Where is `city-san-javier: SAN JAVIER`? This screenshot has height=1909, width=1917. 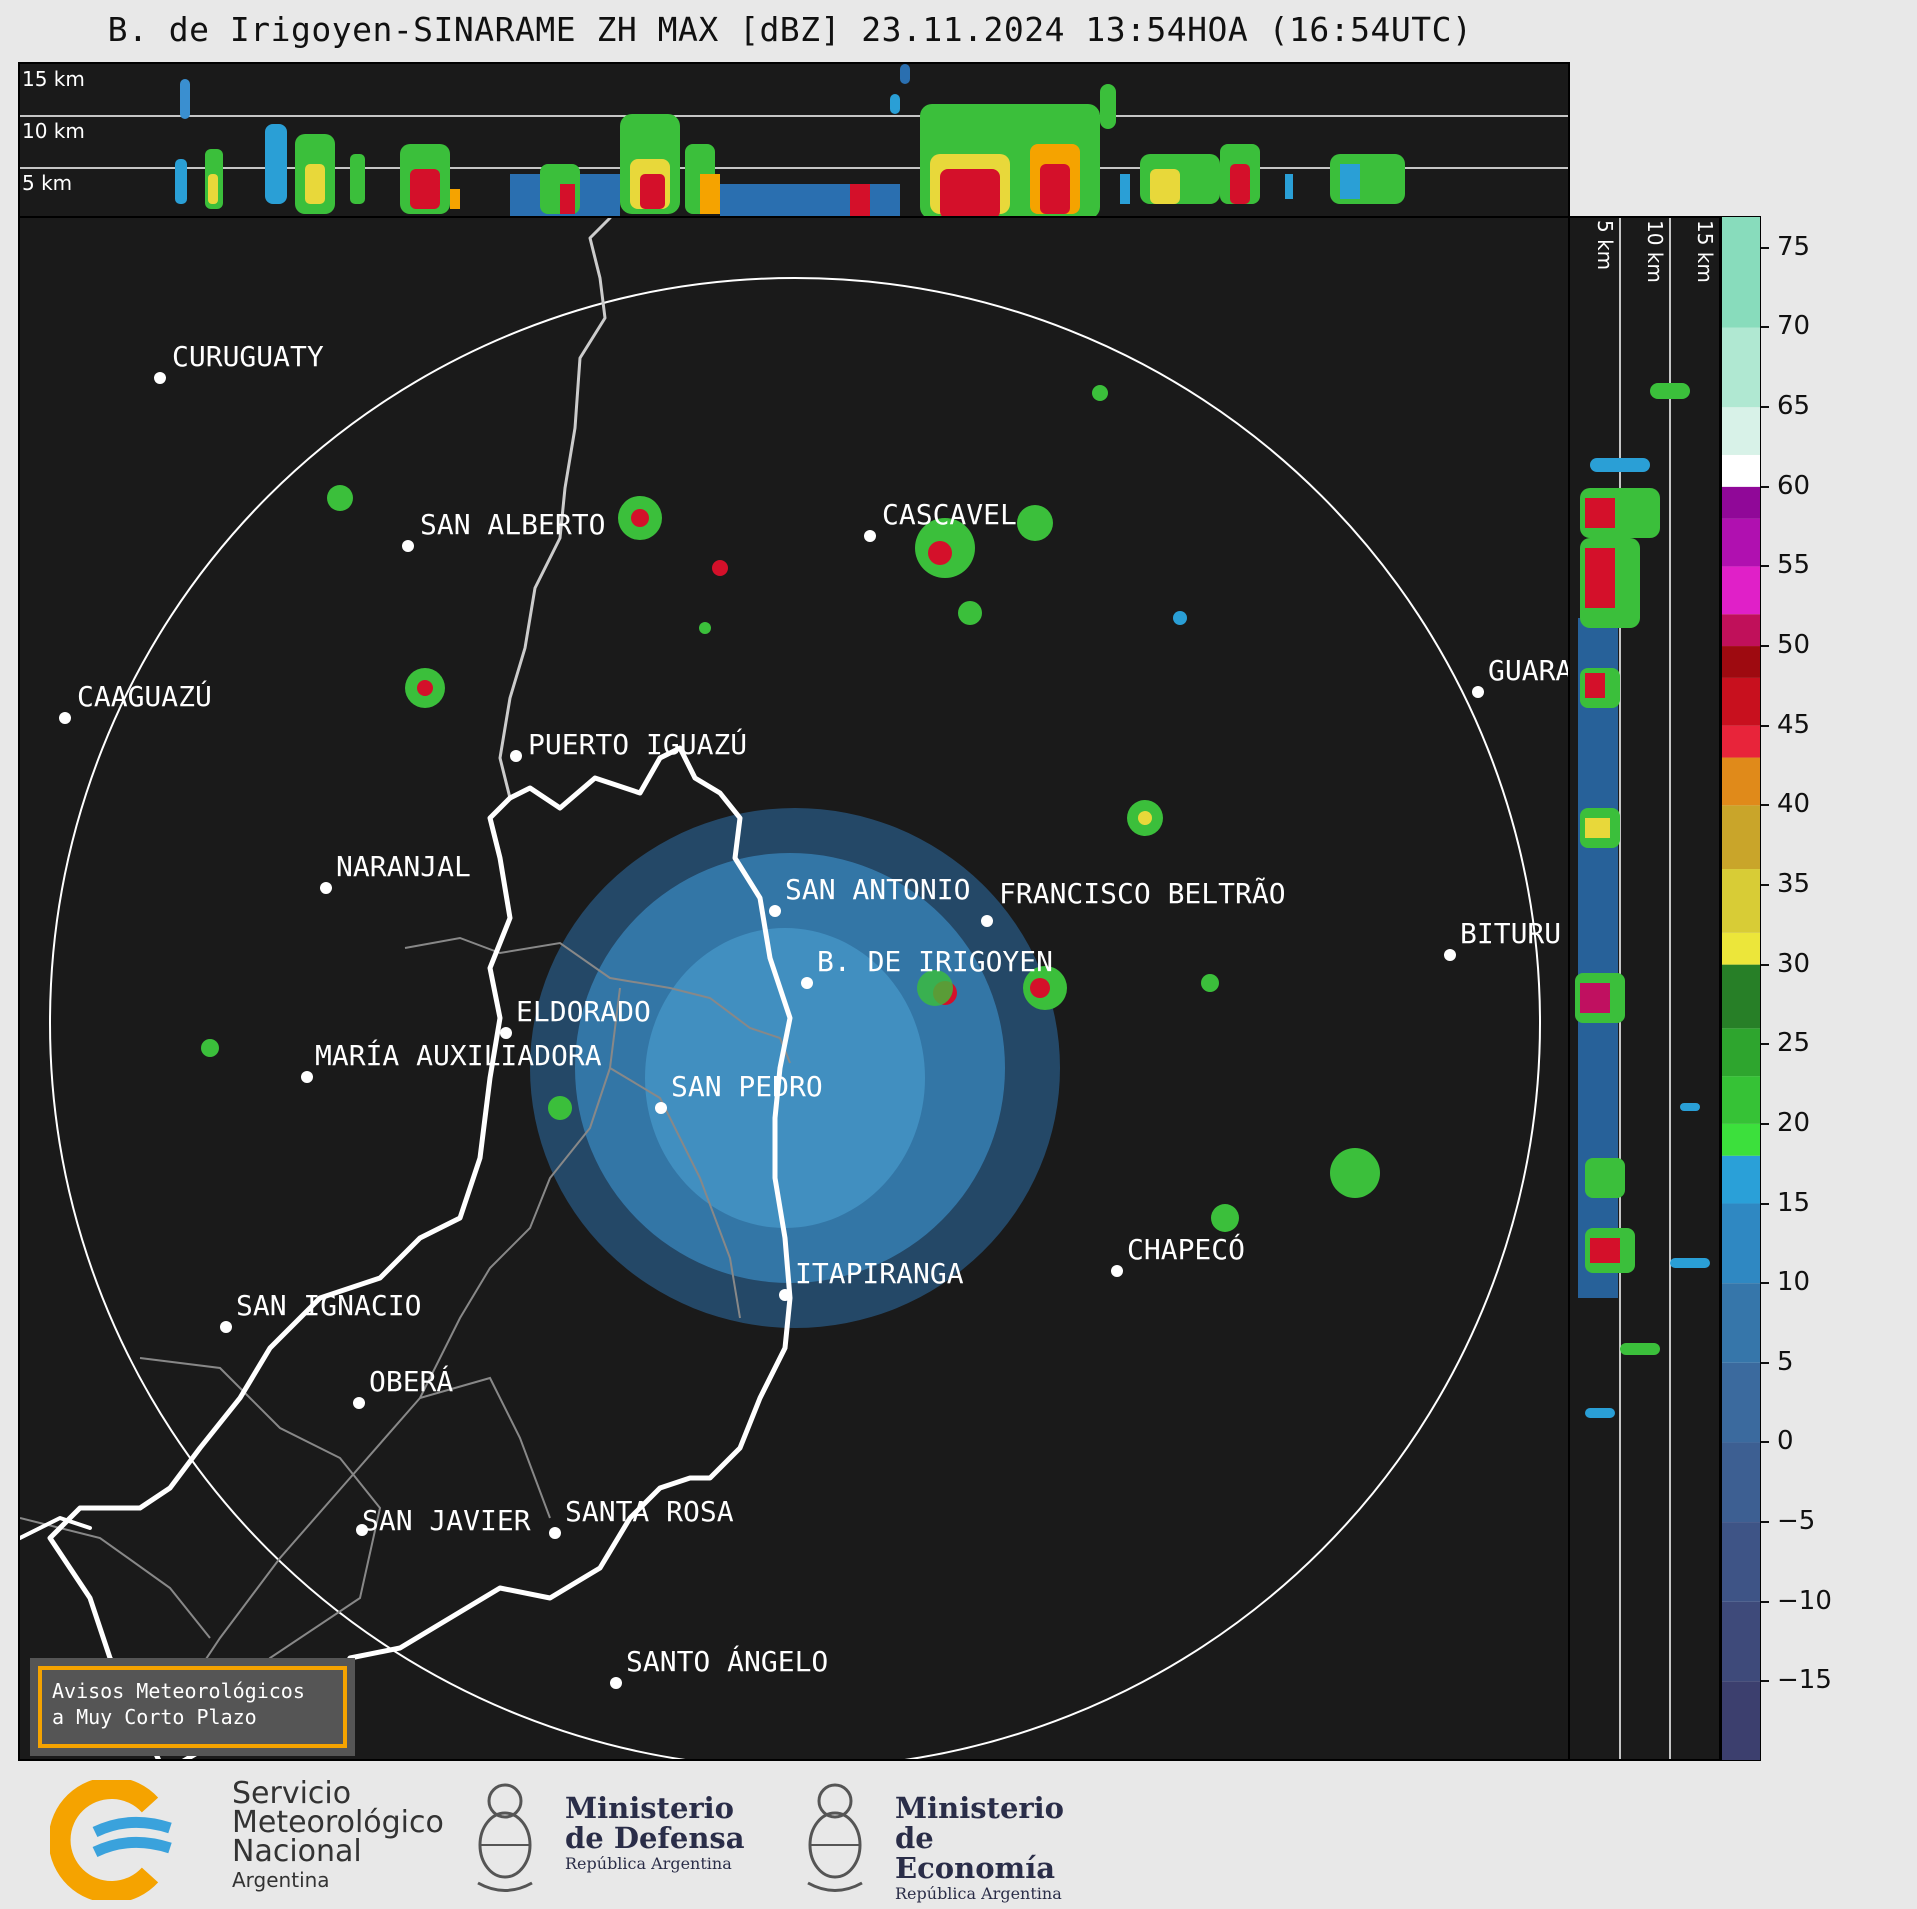 city-san-javier: SAN JAVIER is located at coordinates (446, 1520).